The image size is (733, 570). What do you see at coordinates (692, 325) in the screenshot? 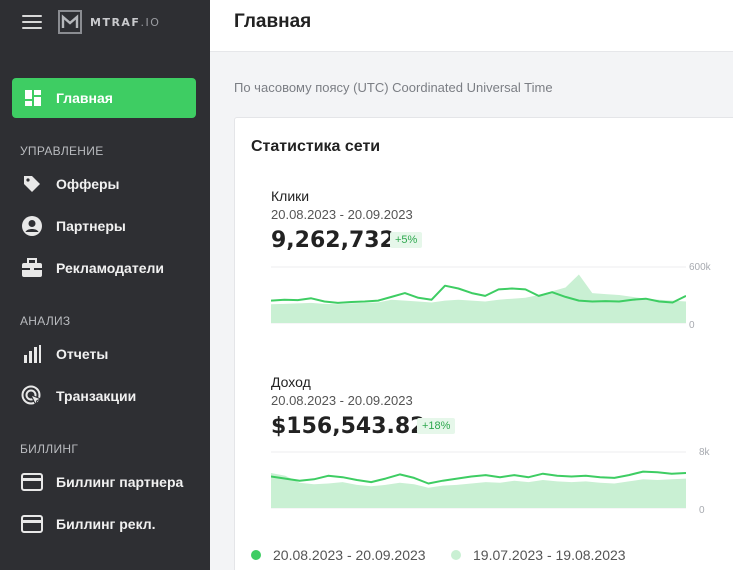
I see `clicks-axis-min: 0` at bounding box center [692, 325].